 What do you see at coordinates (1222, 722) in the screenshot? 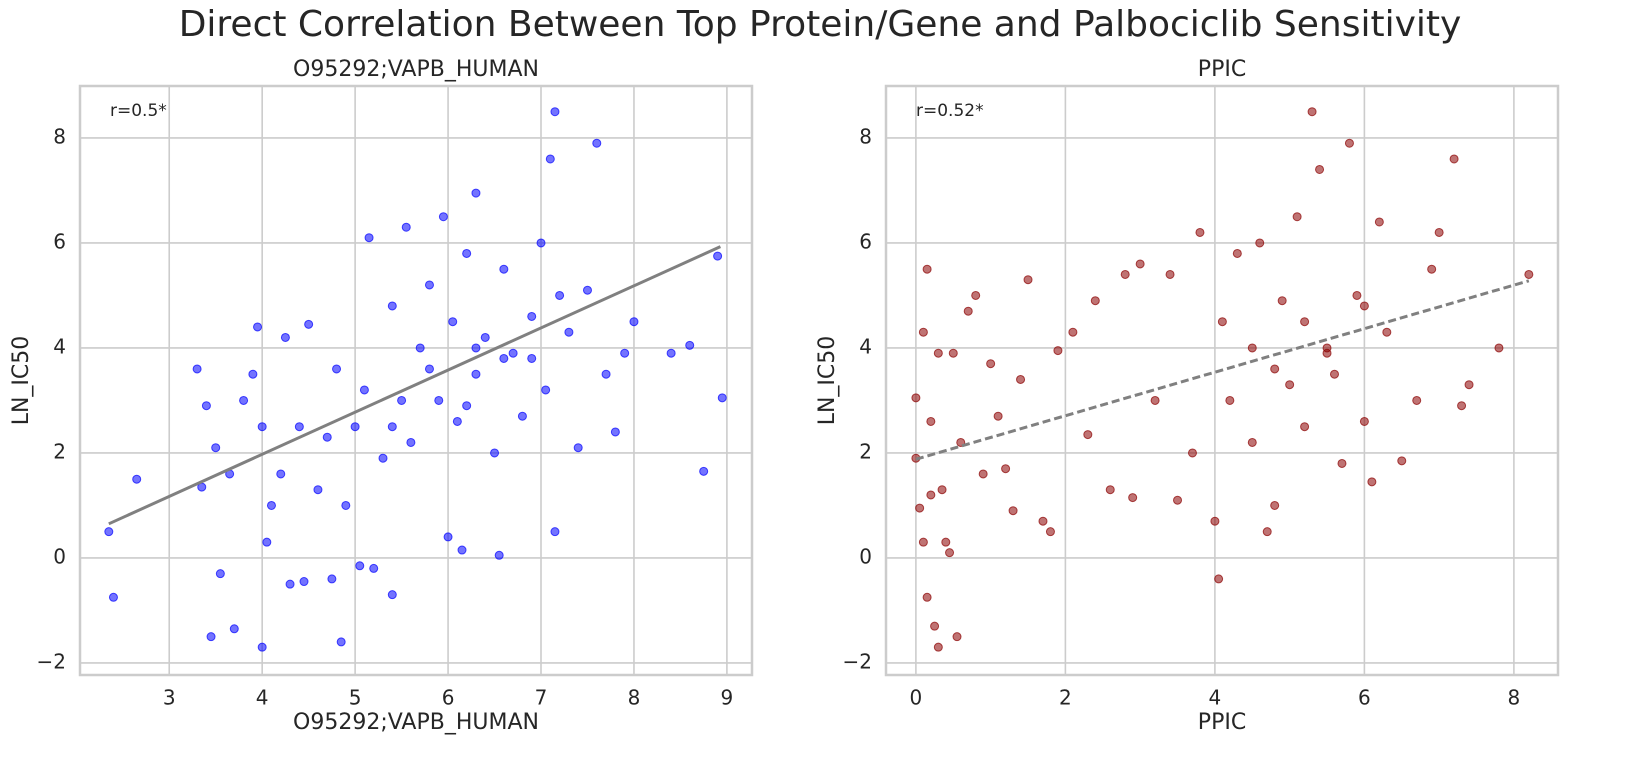
I see `x-axis-label: PPIC` at bounding box center [1222, 722].